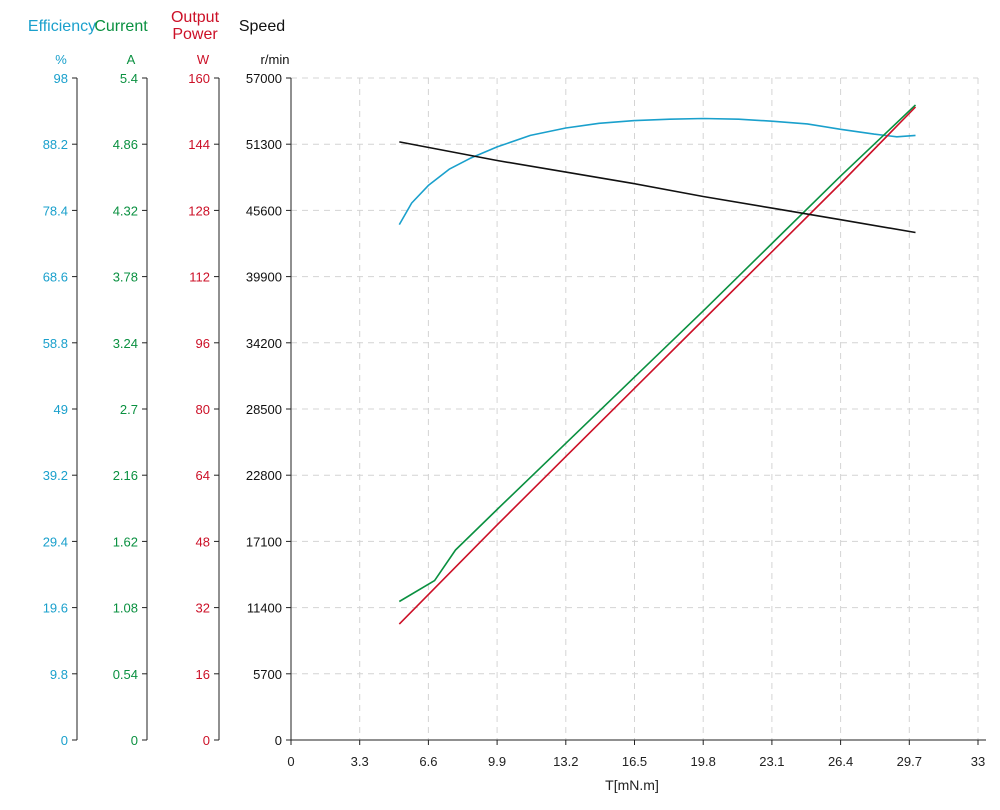 The width and height of the screenshot is (1000, 810). Describe the element at coordinates (55, 343) in the screenshot. I see `efficiency-tick-label: 58.8` at that location.